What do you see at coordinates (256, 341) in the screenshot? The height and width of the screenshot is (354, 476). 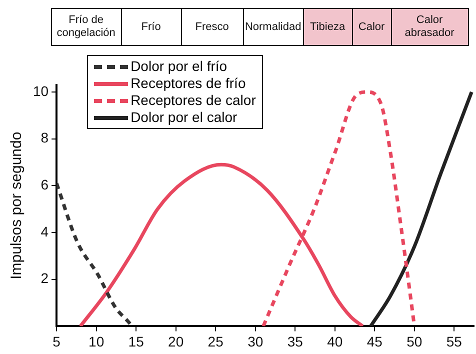 I see `x-tick-label: 30` at bounding box center [256, 341].